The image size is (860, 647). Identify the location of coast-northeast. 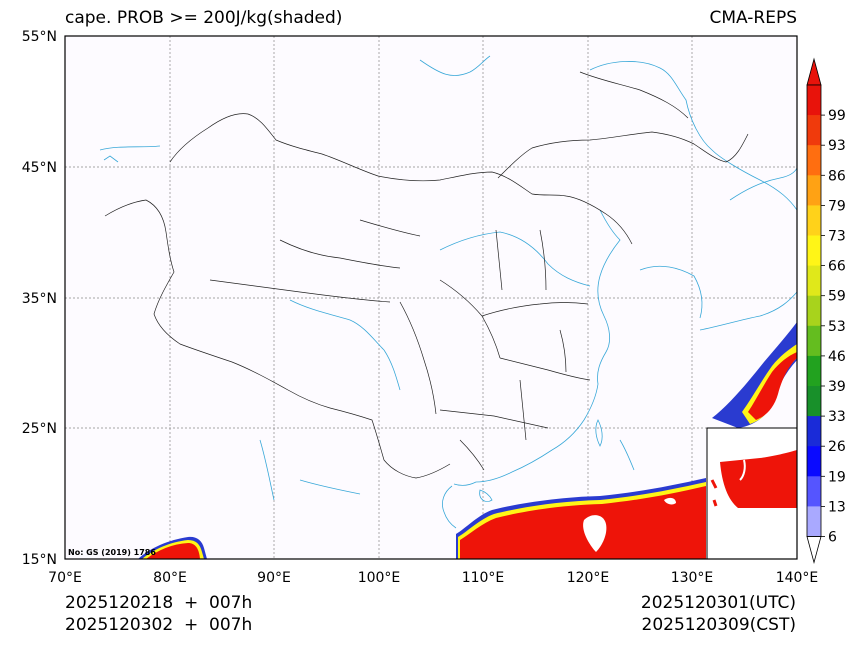
(693, 136).